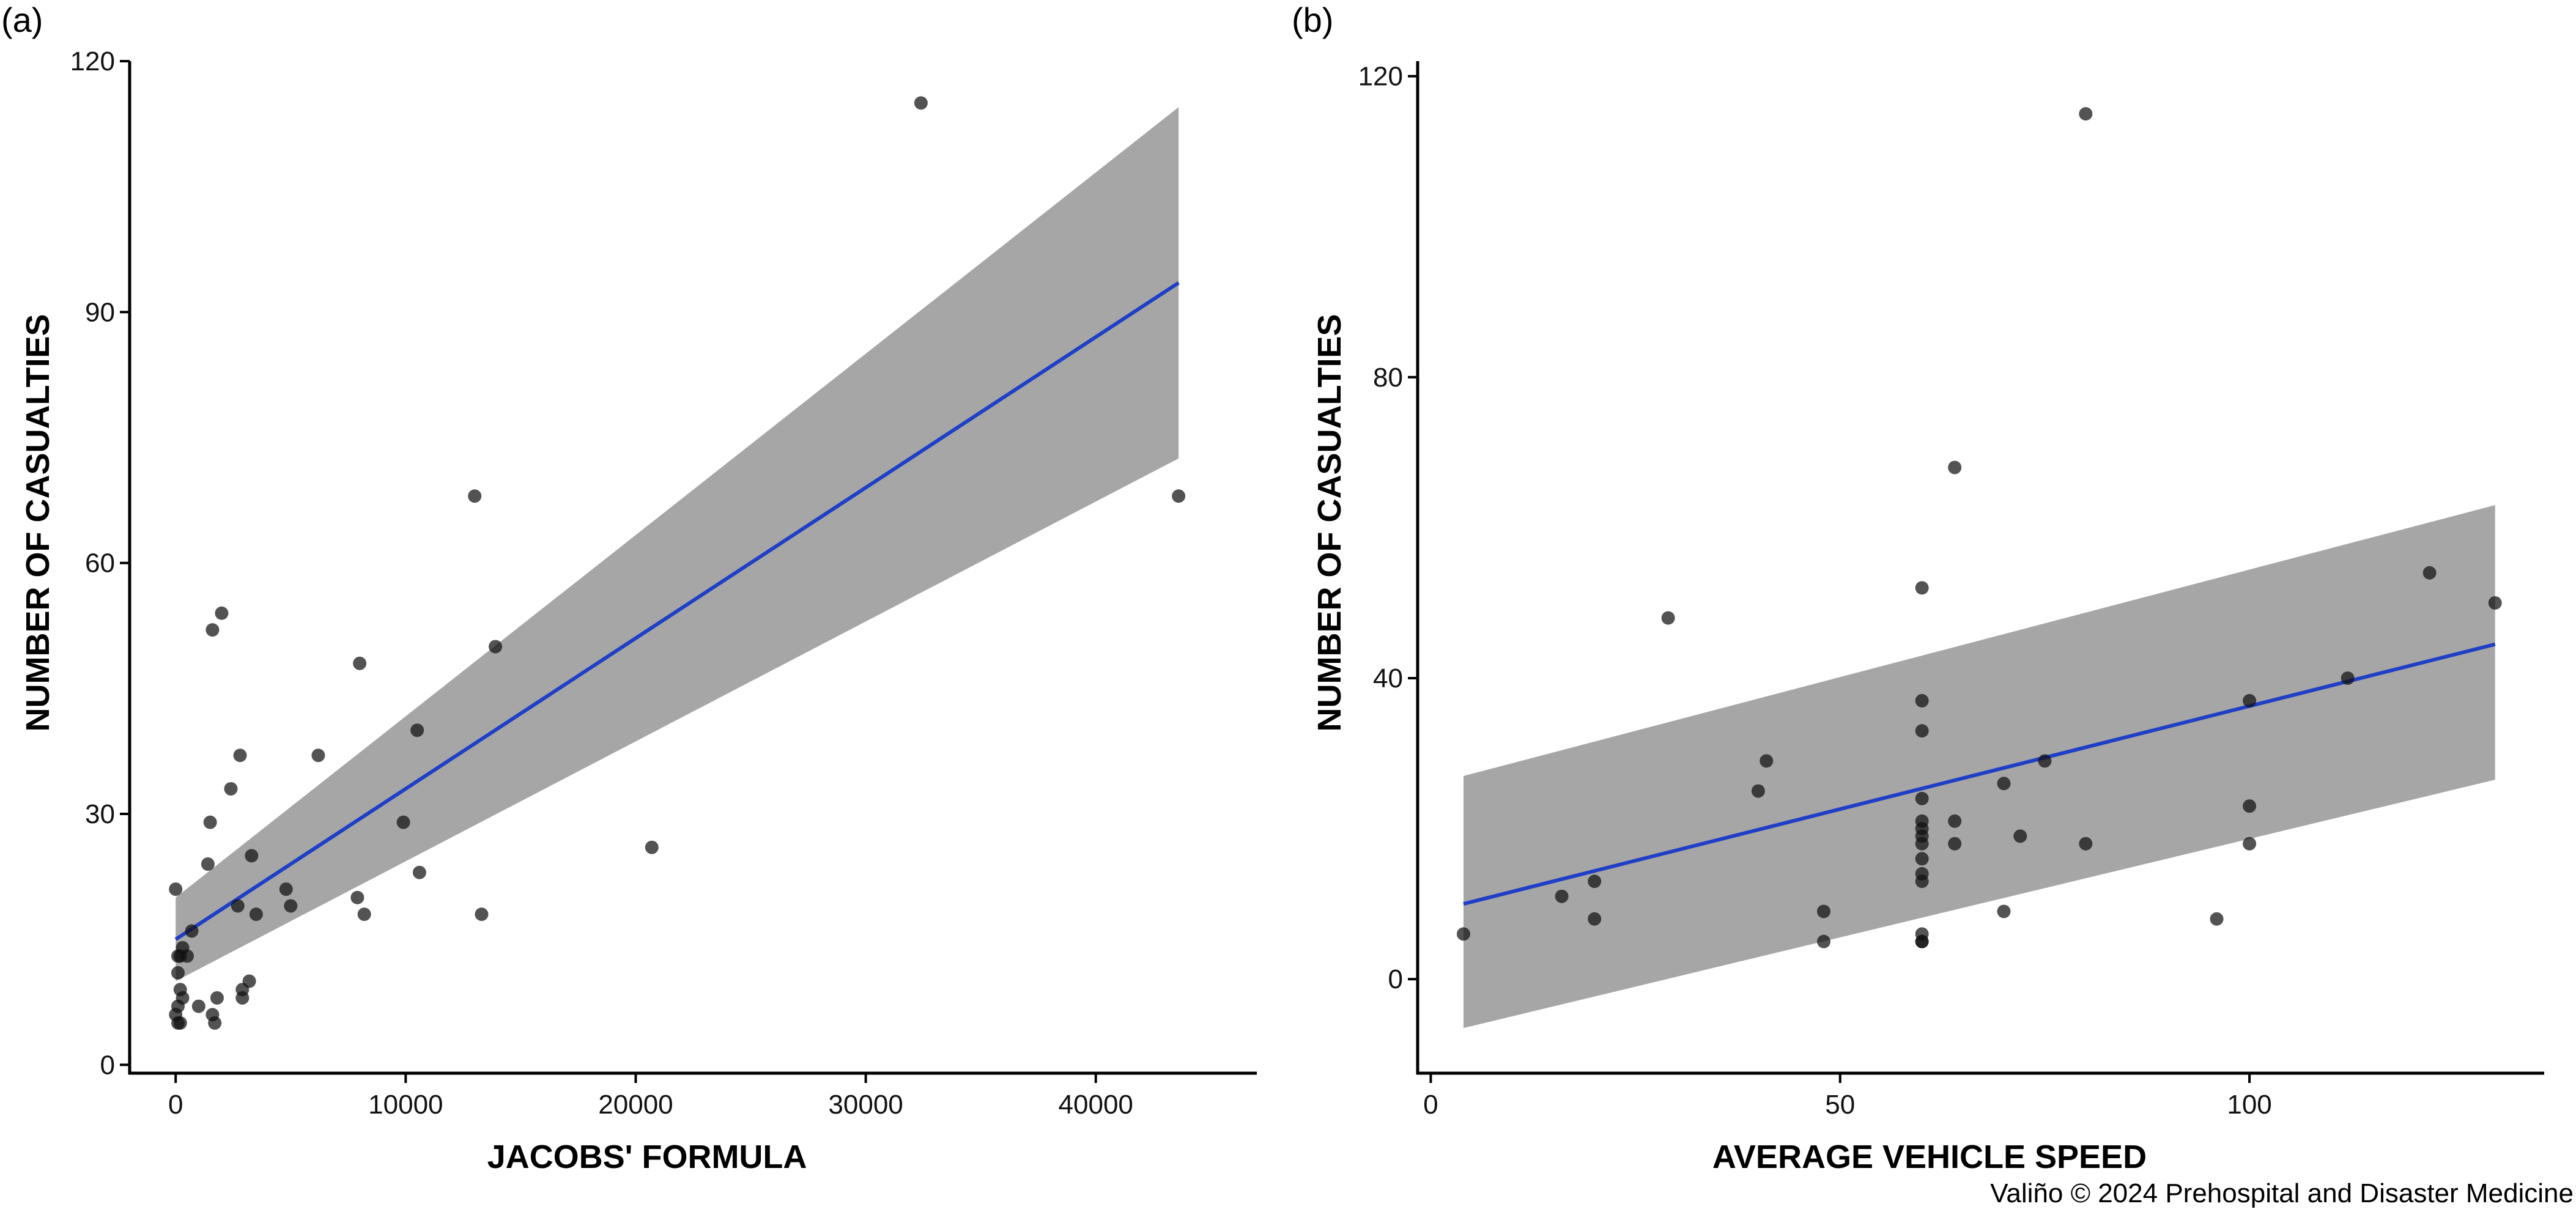  Describe the element at coordinates (635, 1105) in the screenshot. I see `panel-a-x-tick-label-2: 20000` at that location.